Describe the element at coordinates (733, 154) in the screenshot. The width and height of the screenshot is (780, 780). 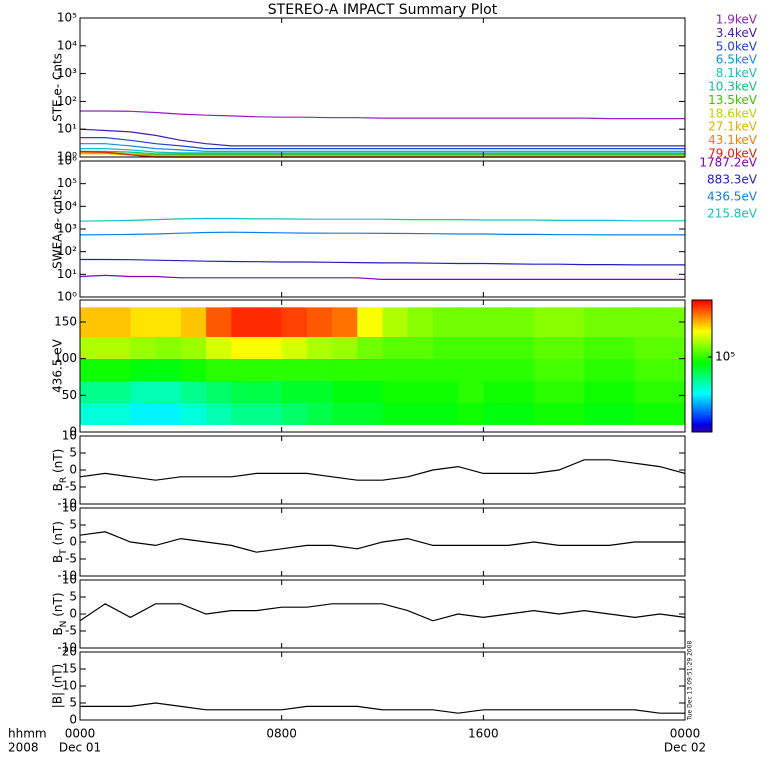
I see `legend-entry: 79.0keV` at that location.